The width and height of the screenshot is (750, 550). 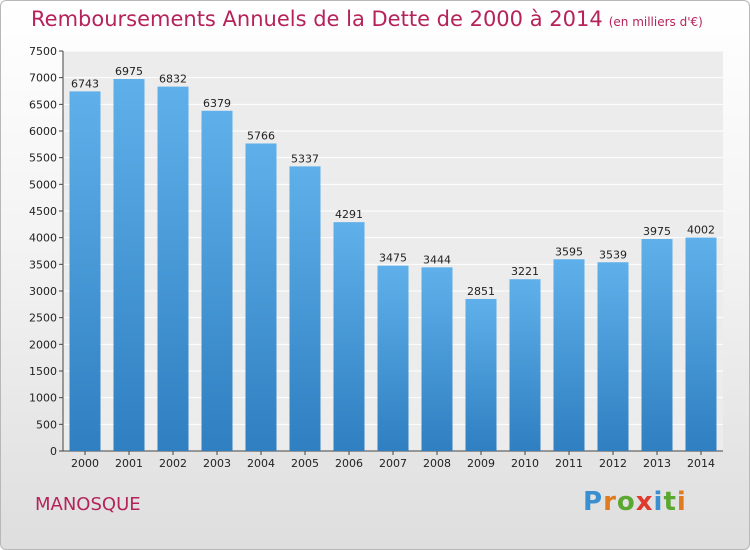 I want to click on y-tick-label: 6500, so click(x=43, y=104).